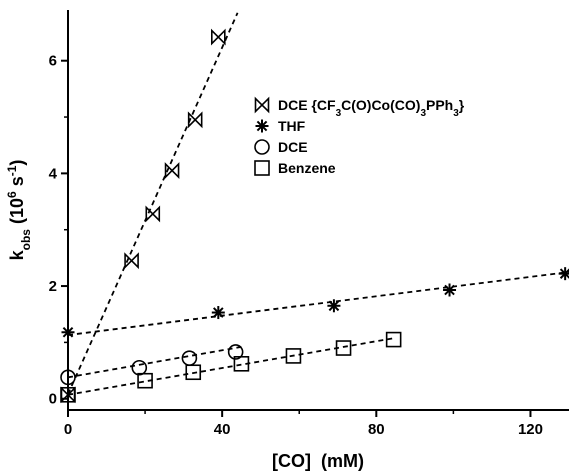  I want to click on y-tick-label: 6, so click(53, 61).